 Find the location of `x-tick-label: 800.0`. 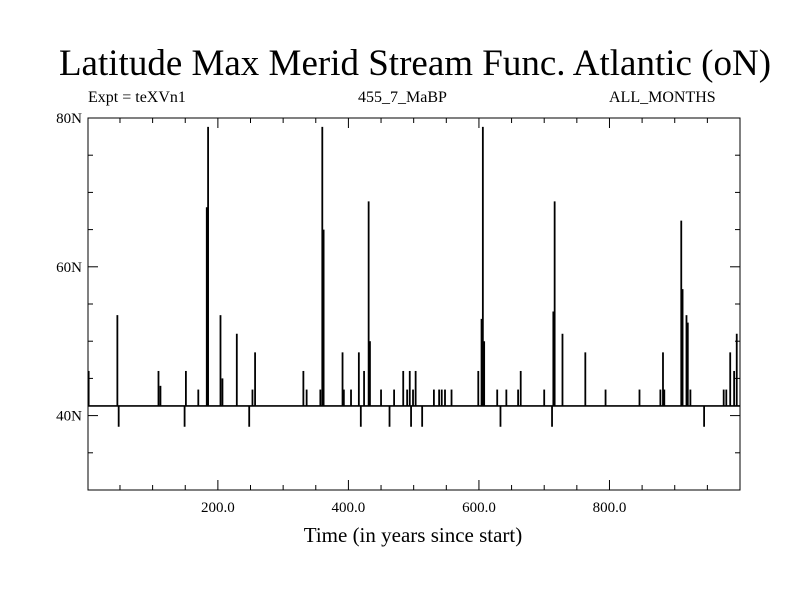

x-tick-label: 800.0 is located at coordinates (610, 508).